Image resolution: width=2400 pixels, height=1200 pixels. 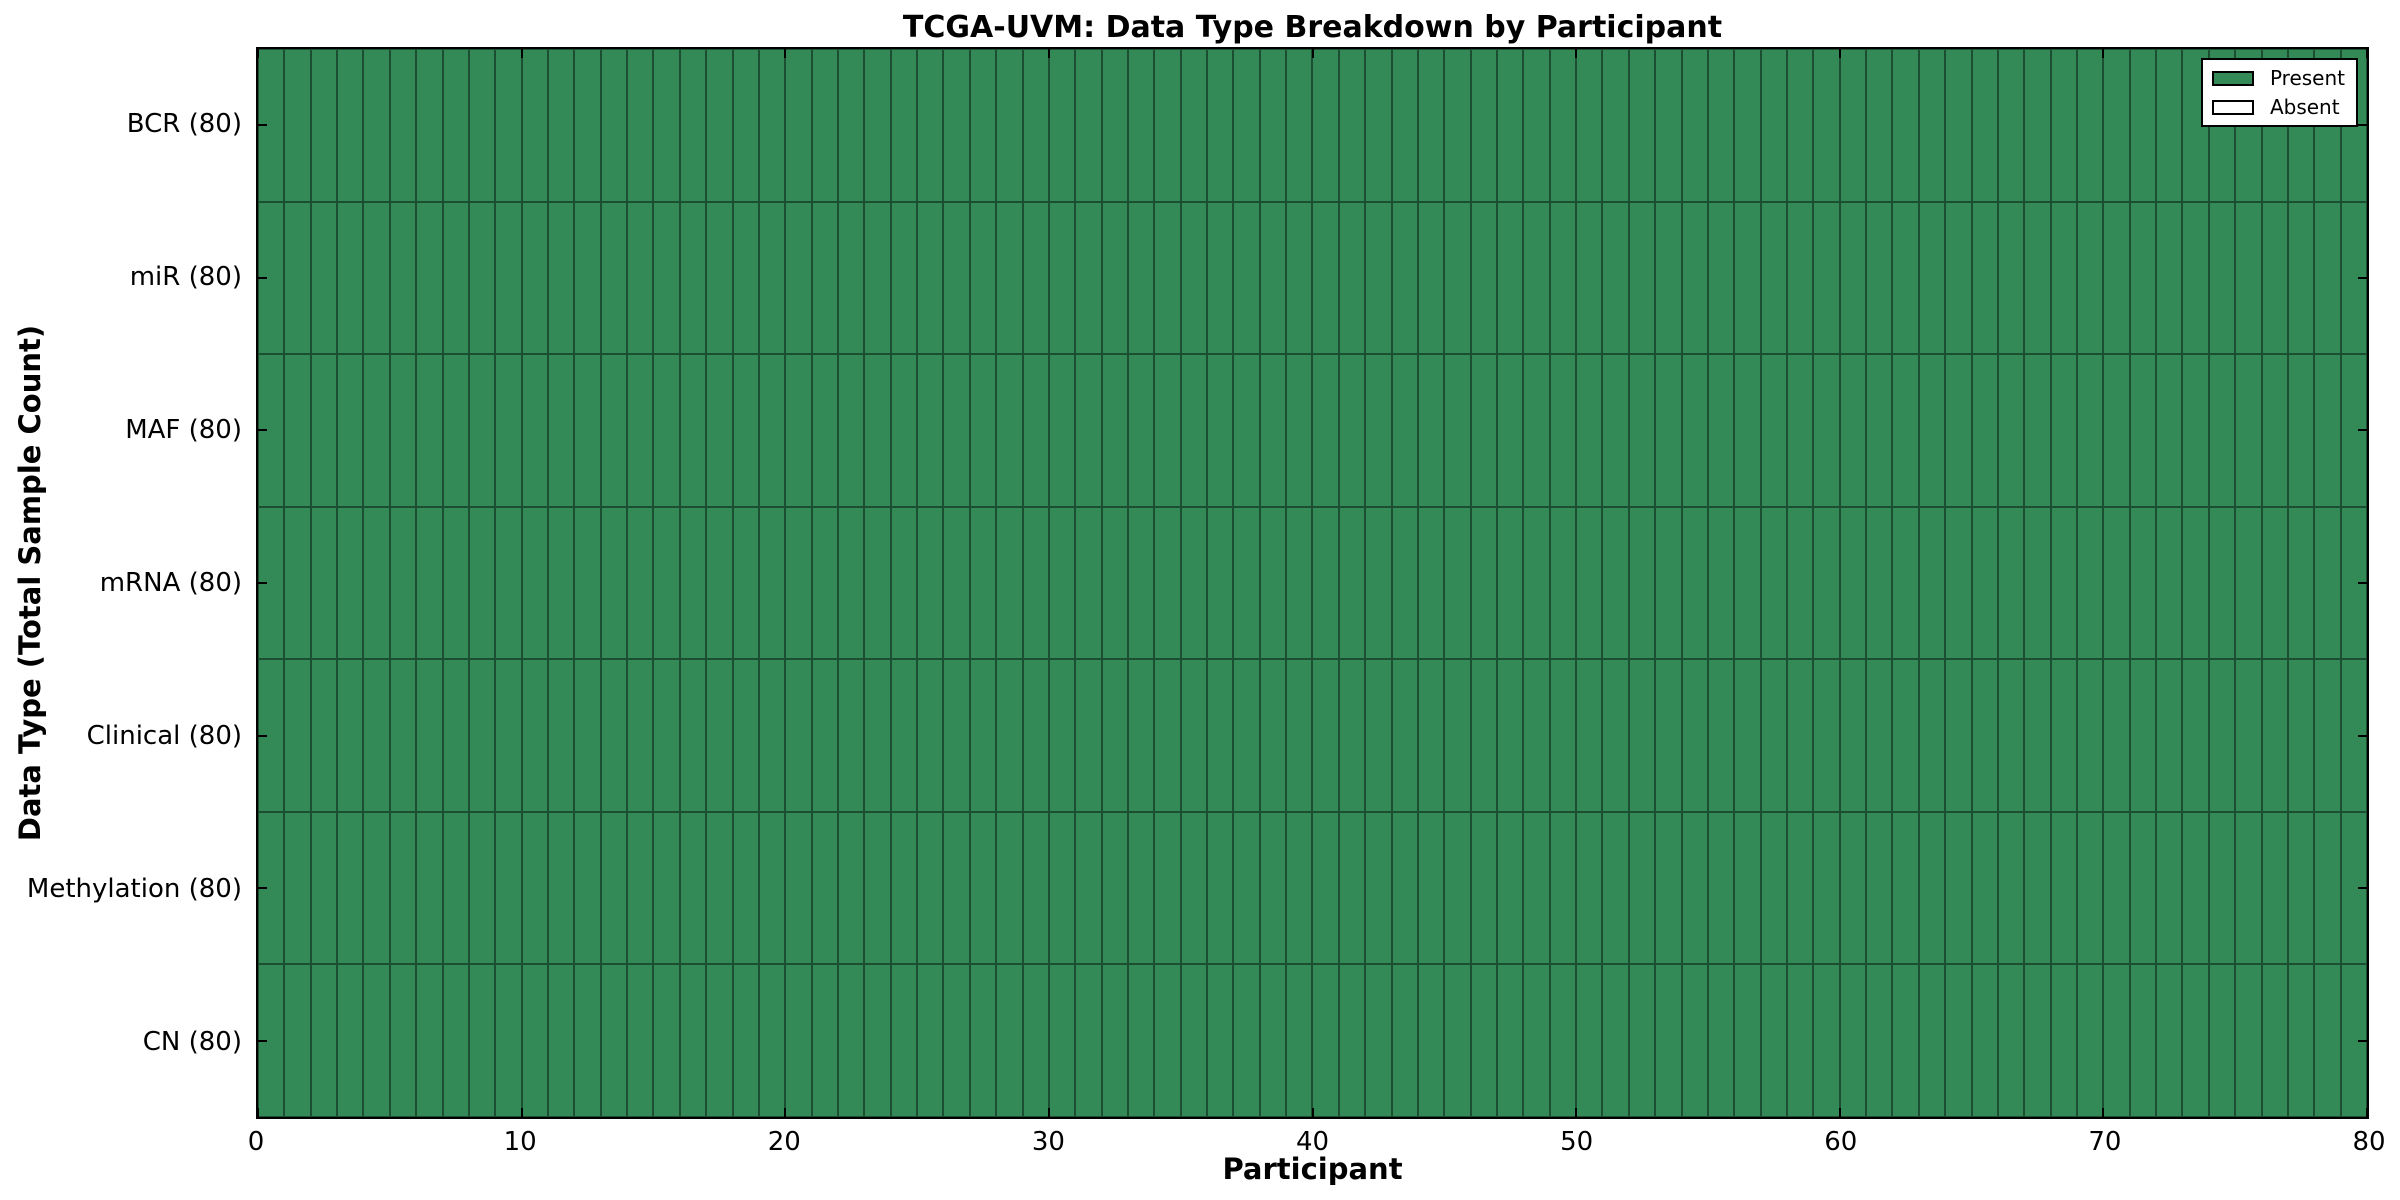 What do you see at coordinates (1853, 278) in the screenshot?
I see `cell-miR-p60` at bounding box center [1853, 278].